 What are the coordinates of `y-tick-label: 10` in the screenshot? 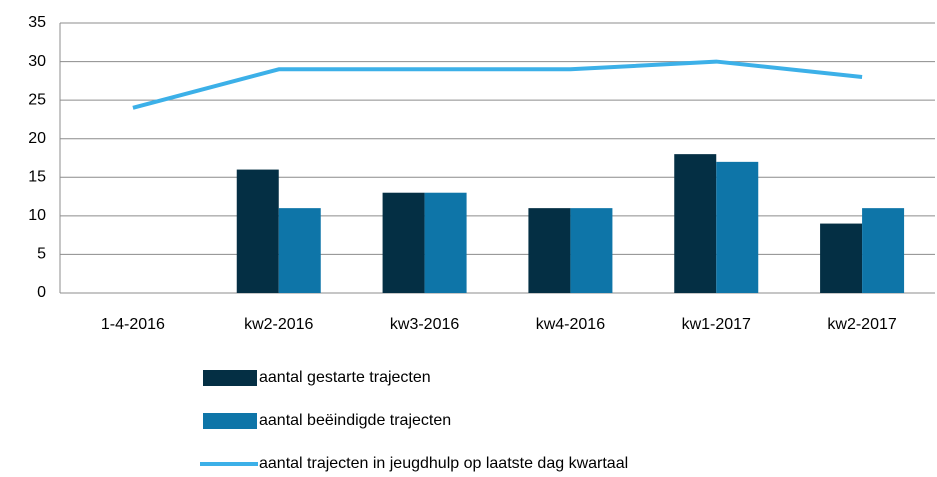 It's located at (37, 215).